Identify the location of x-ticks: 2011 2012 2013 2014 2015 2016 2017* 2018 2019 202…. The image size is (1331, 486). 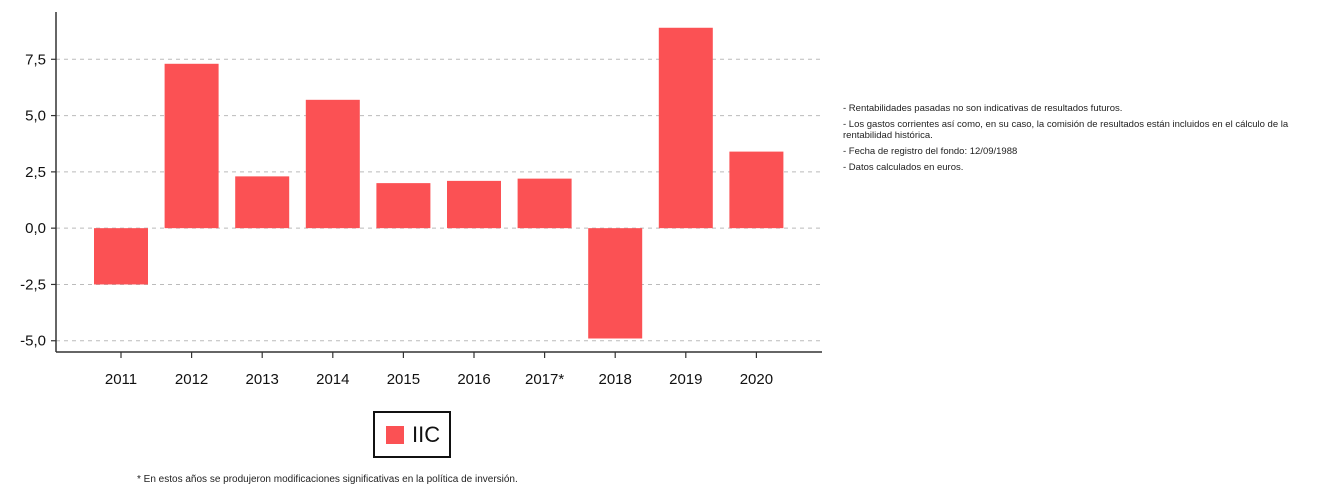
(439, 370).